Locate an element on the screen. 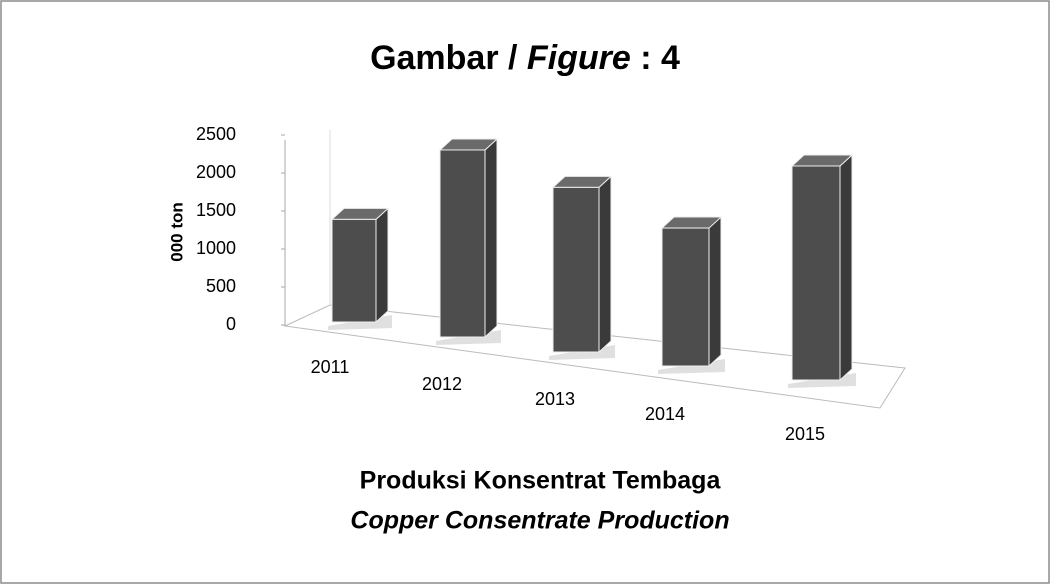  y-tick-label: 500 is located at coordinates (221, 286).